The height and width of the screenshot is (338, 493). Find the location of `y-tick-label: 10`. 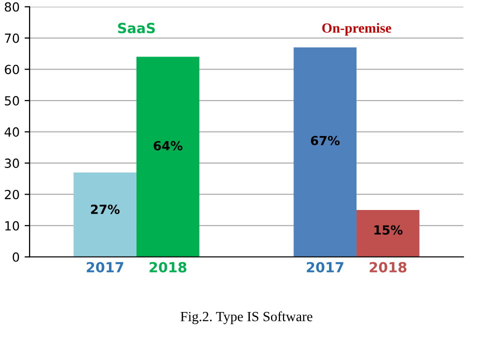

y-tick-label: 10 is located at coordinates (12, 226).